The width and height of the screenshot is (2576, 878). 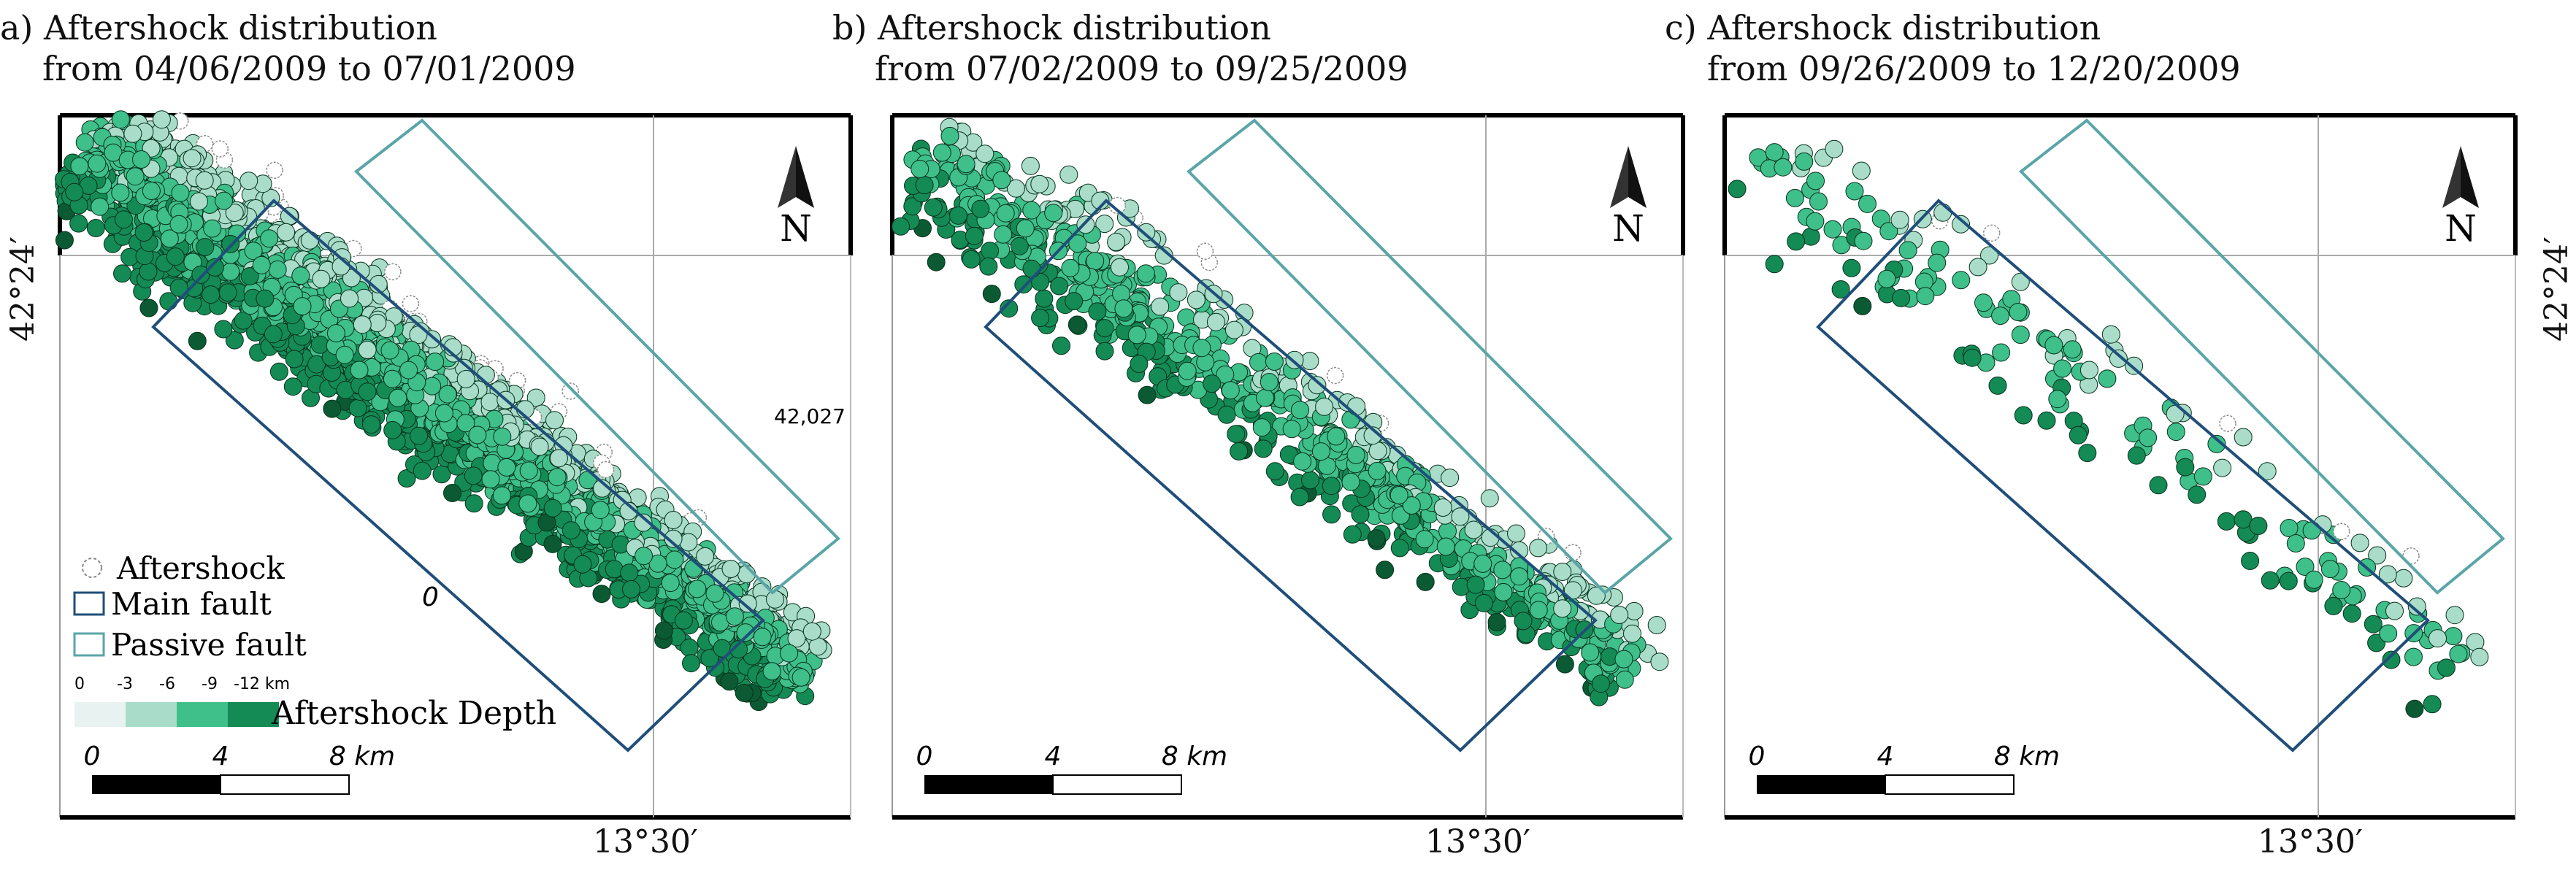 I want to click on depth-tick-9: -9, so click(x=210, y=684).